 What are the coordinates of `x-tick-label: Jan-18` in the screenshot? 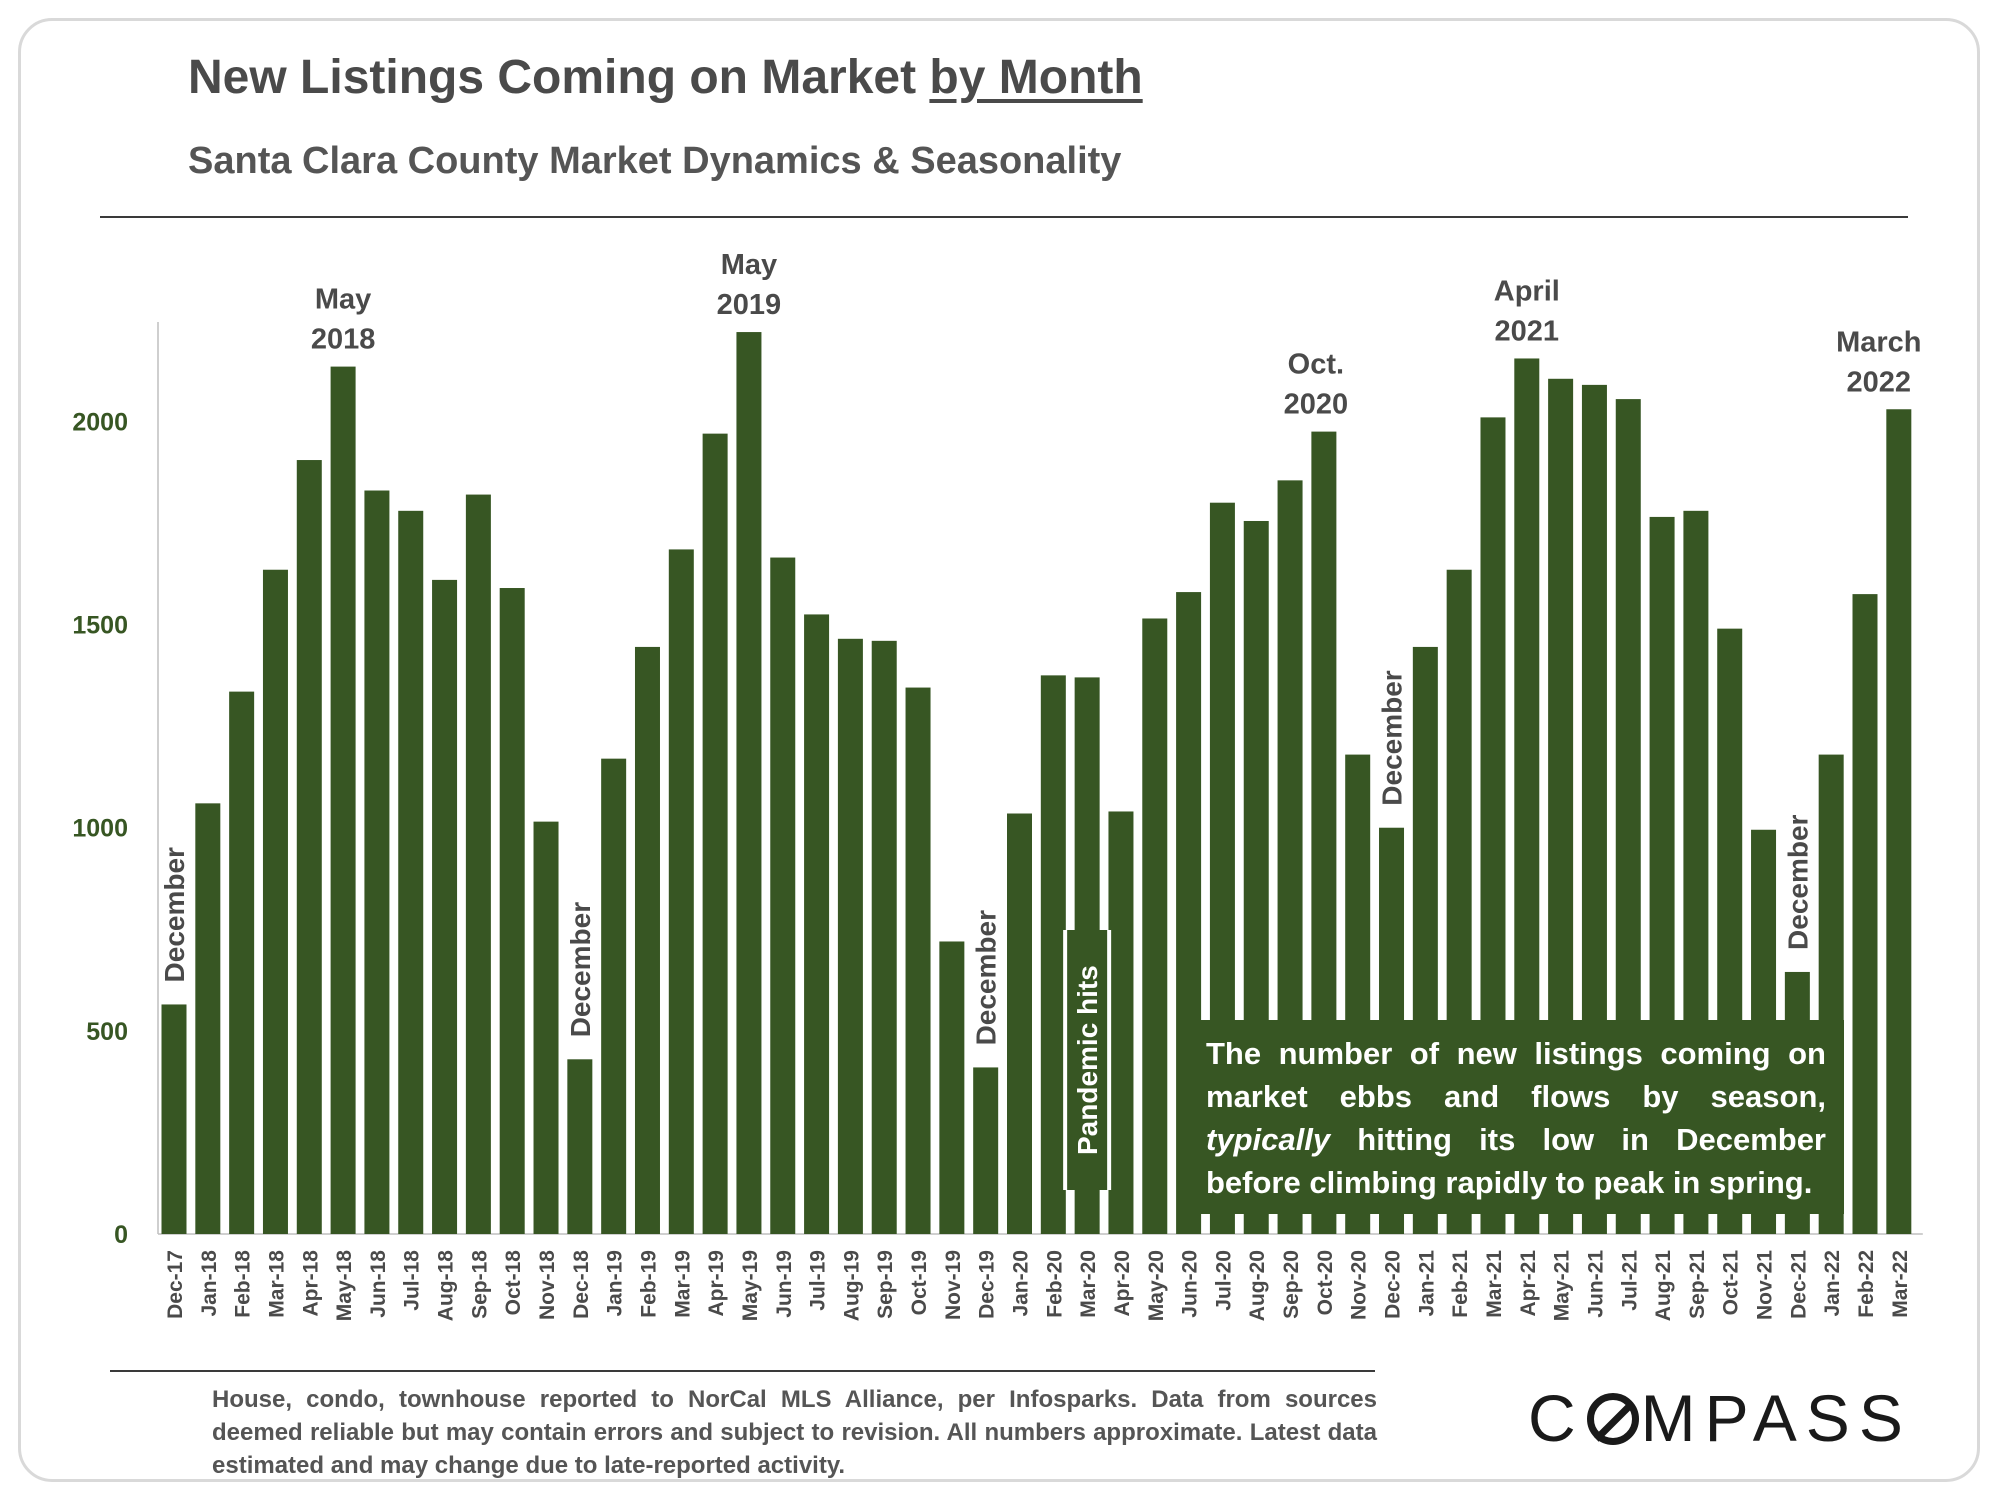 It's located at (209, 1283).